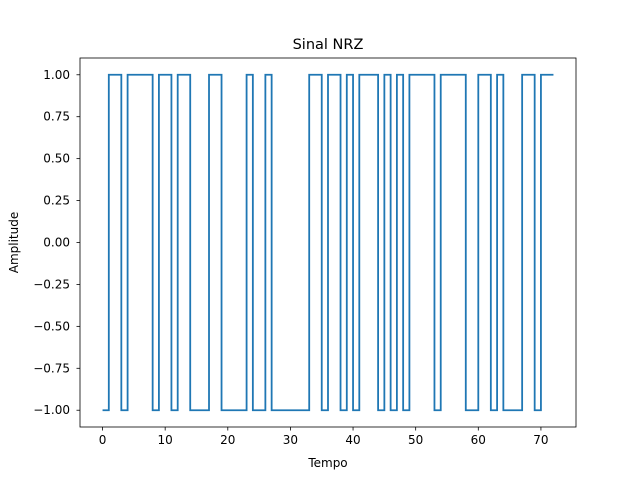  Describe the element at coordinates (51, 284) in the screenshot. I see `y-tick-label: −0.25` at that location.